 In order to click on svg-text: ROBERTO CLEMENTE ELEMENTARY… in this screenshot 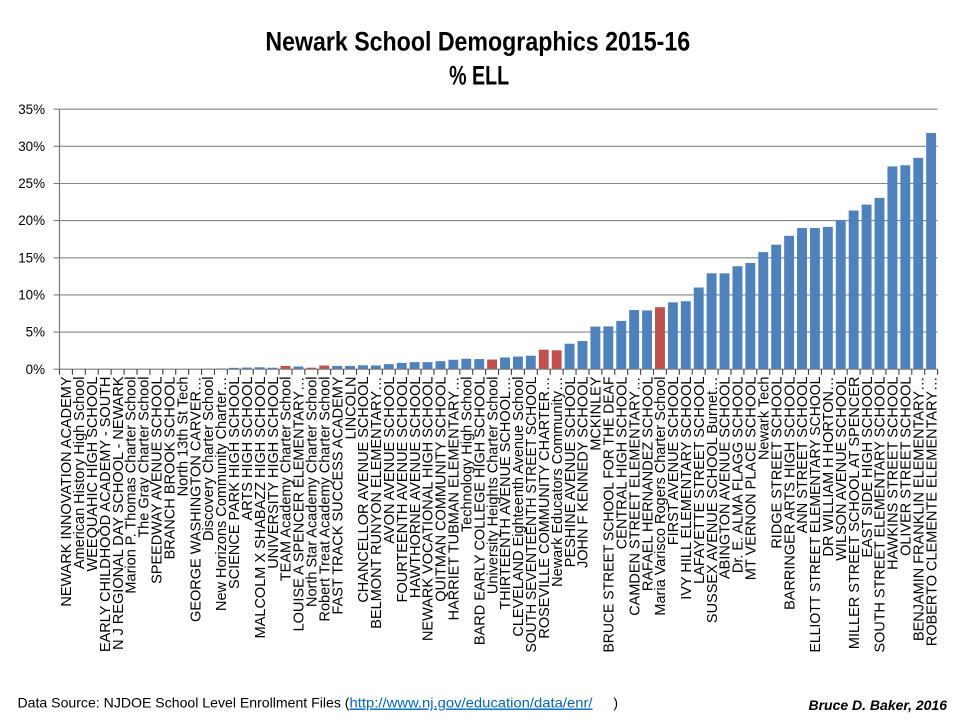, I will do `click(932, 512)`.